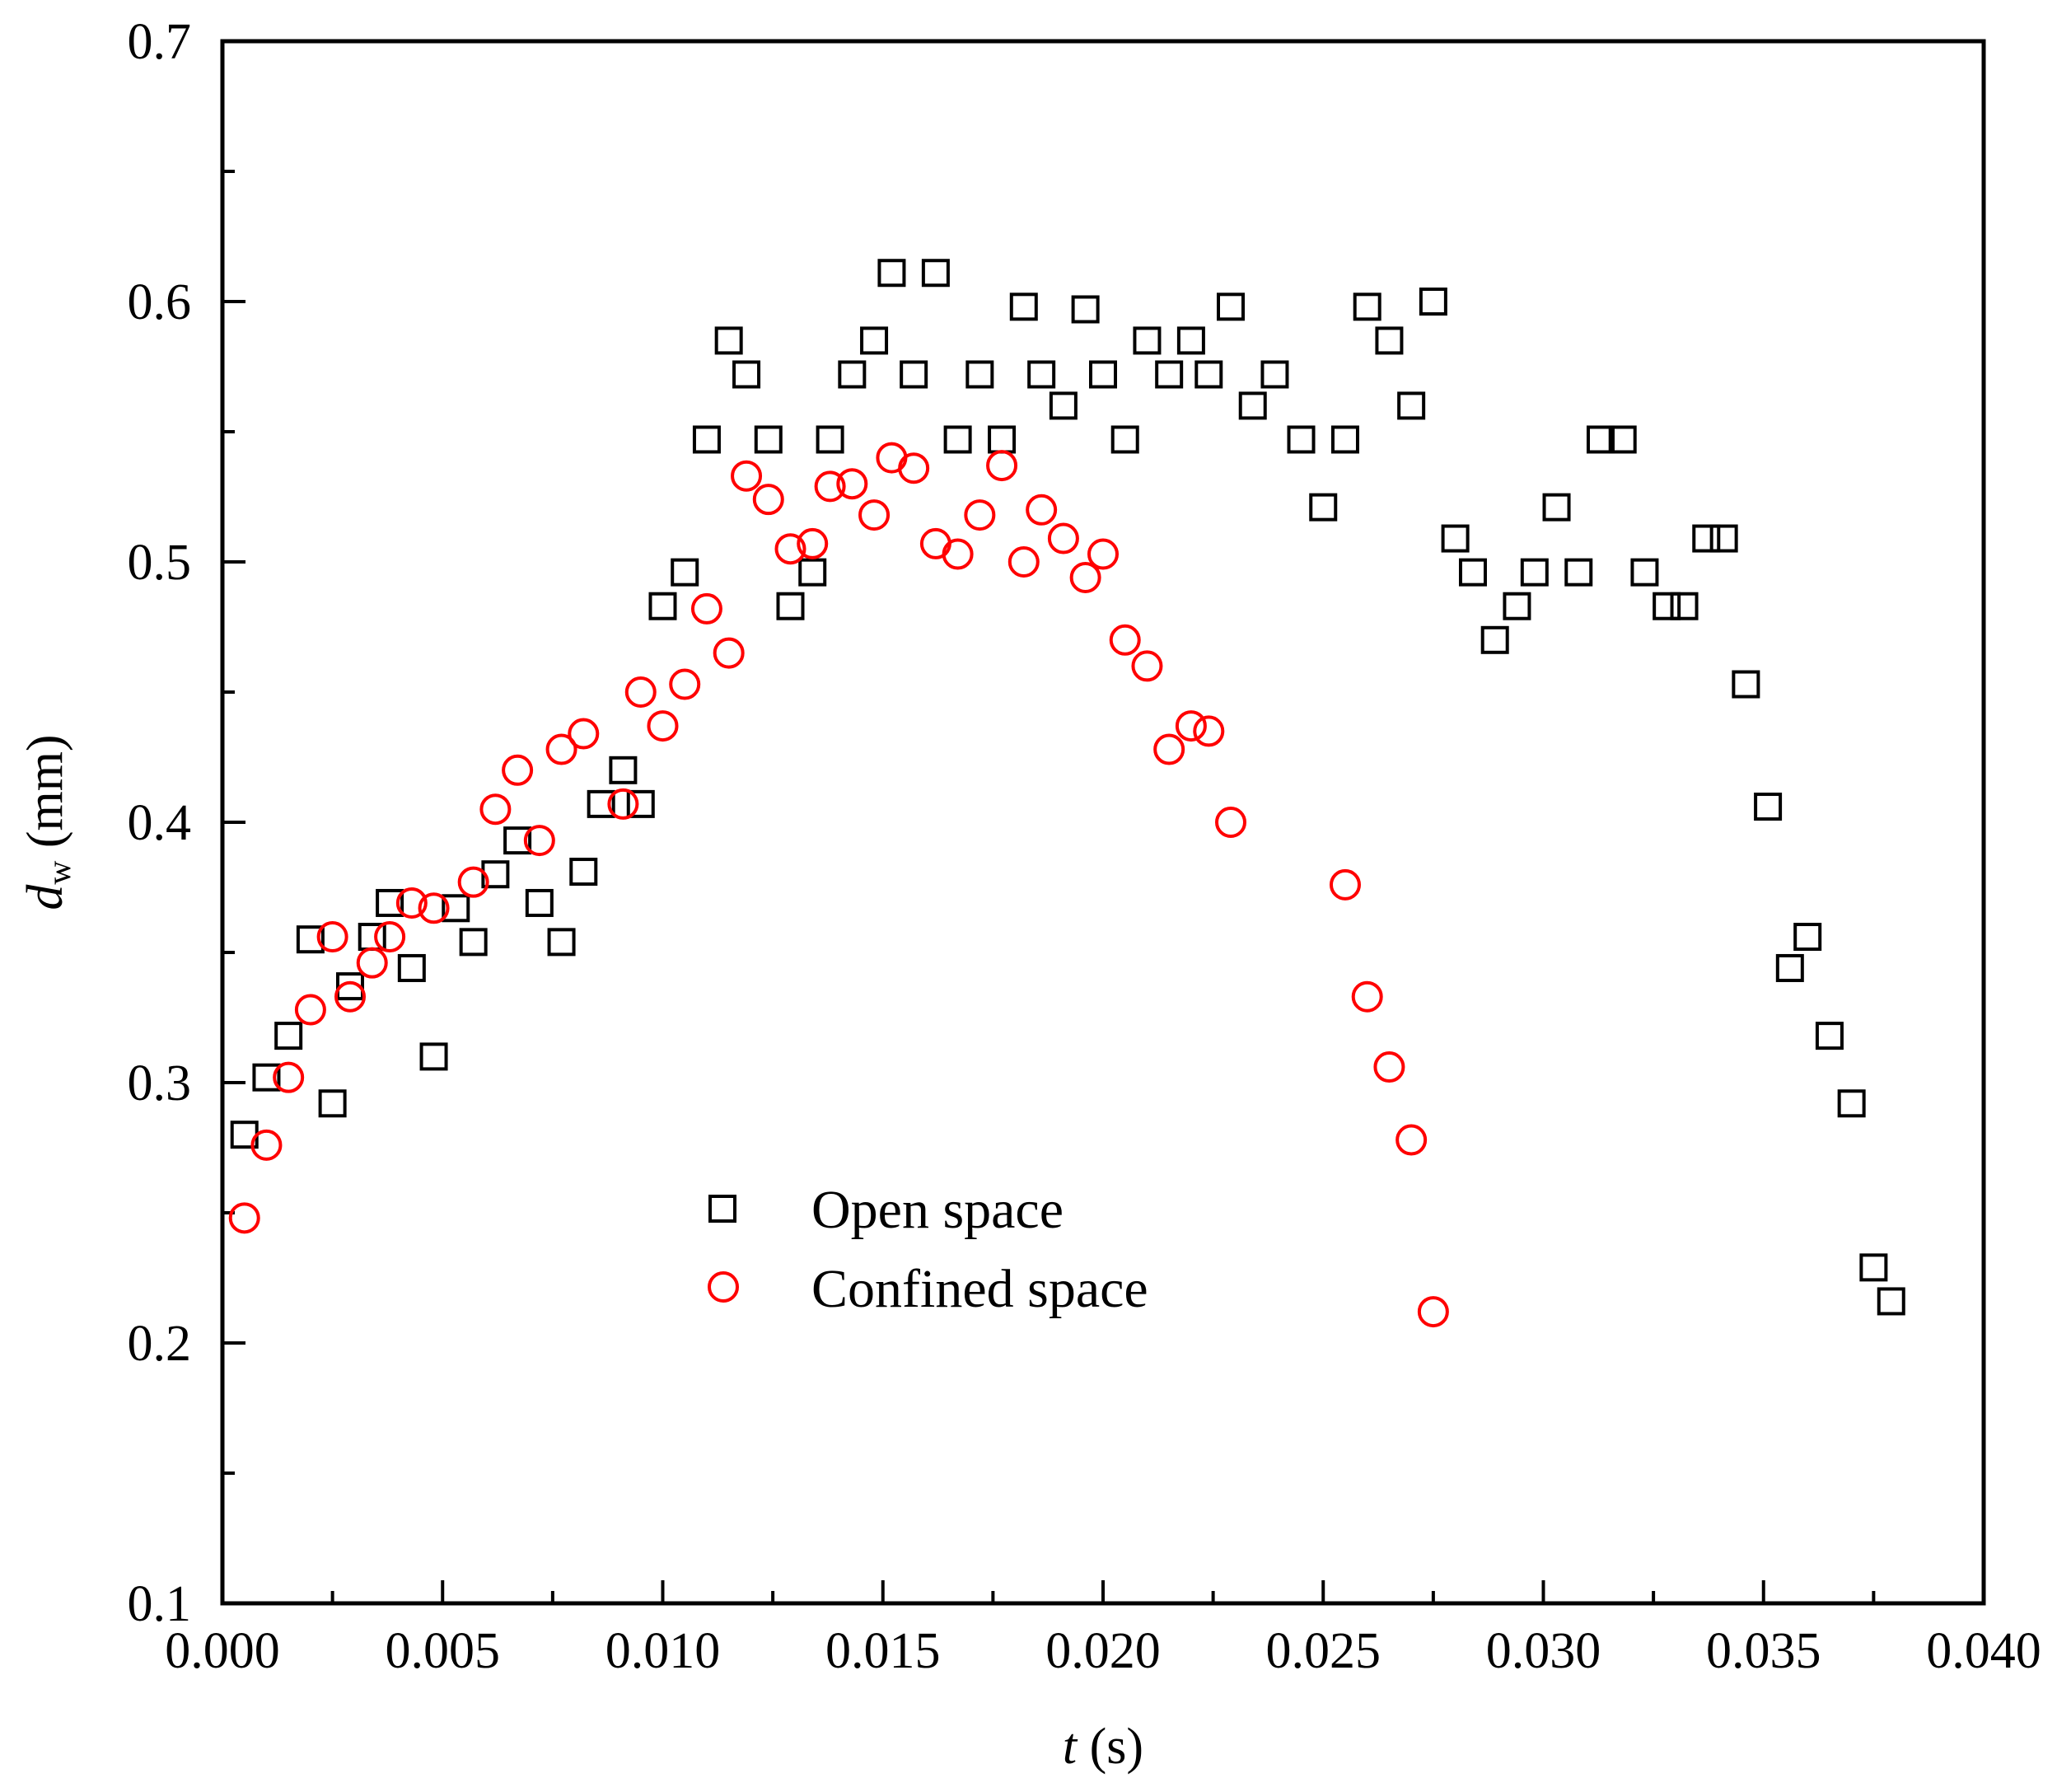 The image size is (2057, 1792). I want to click on x-tick-label: 0.000, so click(222, 1651).